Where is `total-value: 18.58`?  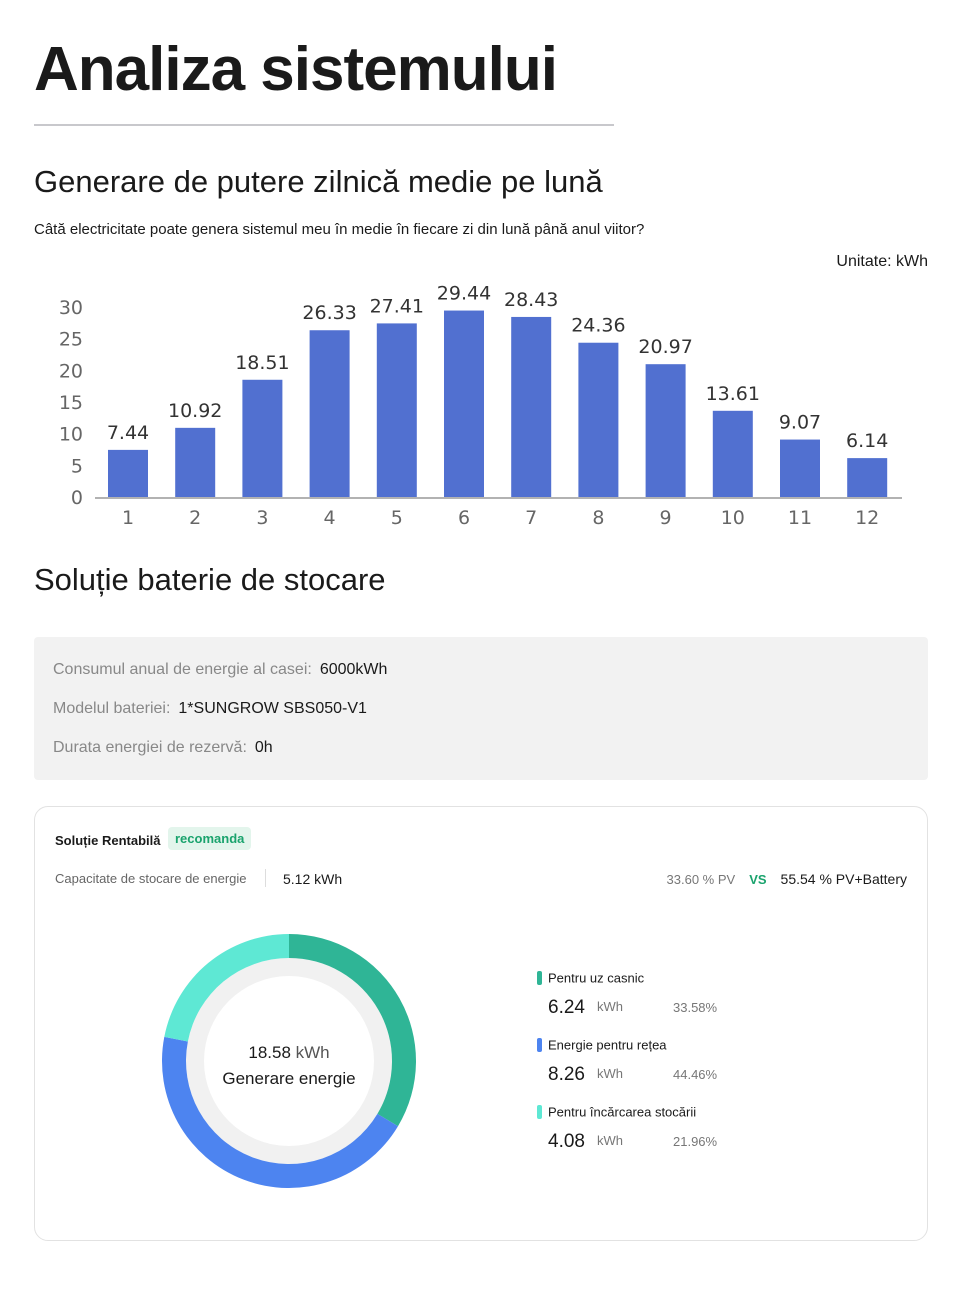 total-value: 18.58 is located at coordinates (269, 1052).